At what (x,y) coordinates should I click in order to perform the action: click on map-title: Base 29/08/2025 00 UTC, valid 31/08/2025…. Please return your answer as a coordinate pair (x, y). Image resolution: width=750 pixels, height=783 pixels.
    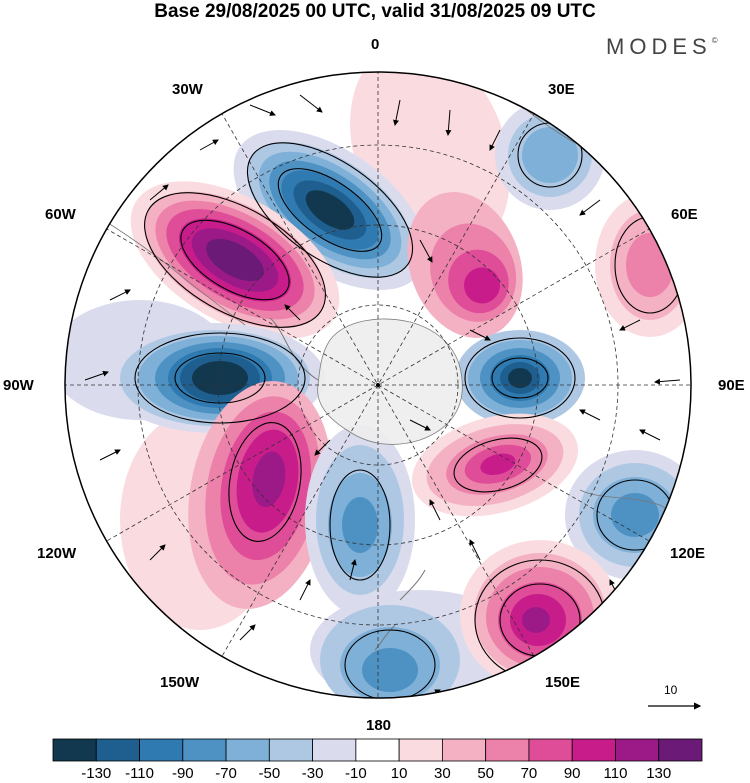
    Looking at the image, I should click on (375, 11).